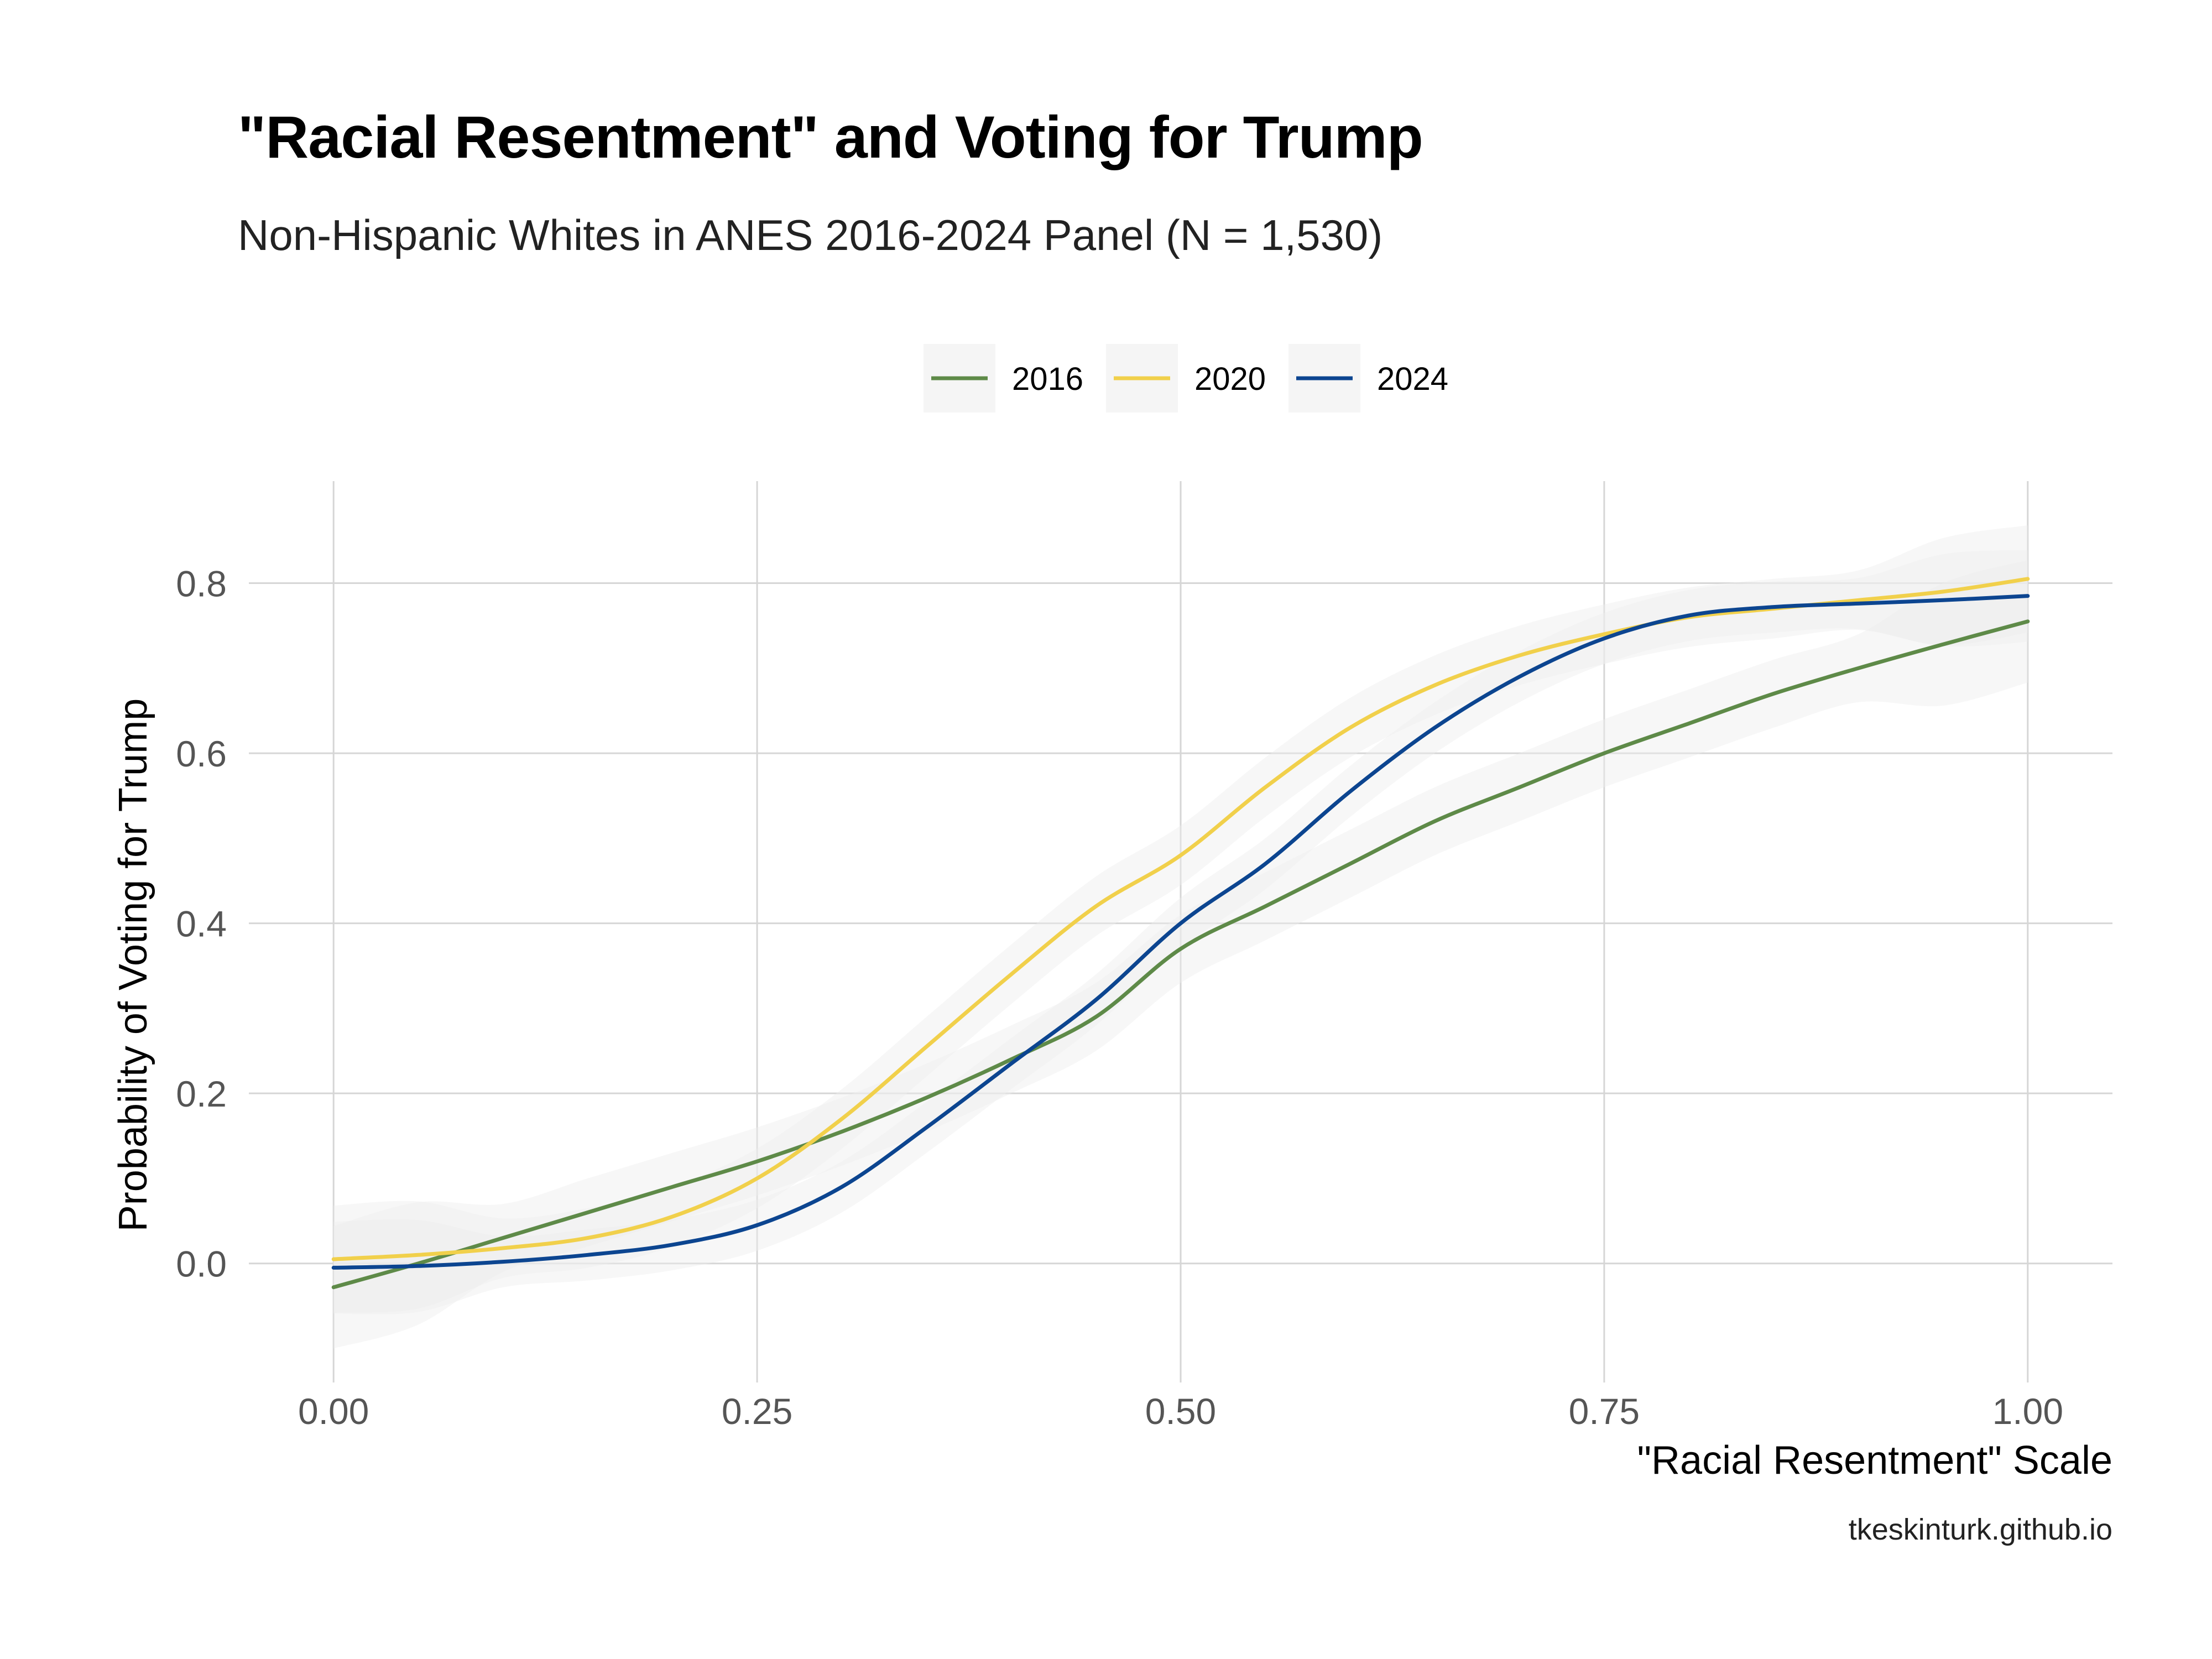  I want to click on y-tick-label: 0.4, so click(202, 925).